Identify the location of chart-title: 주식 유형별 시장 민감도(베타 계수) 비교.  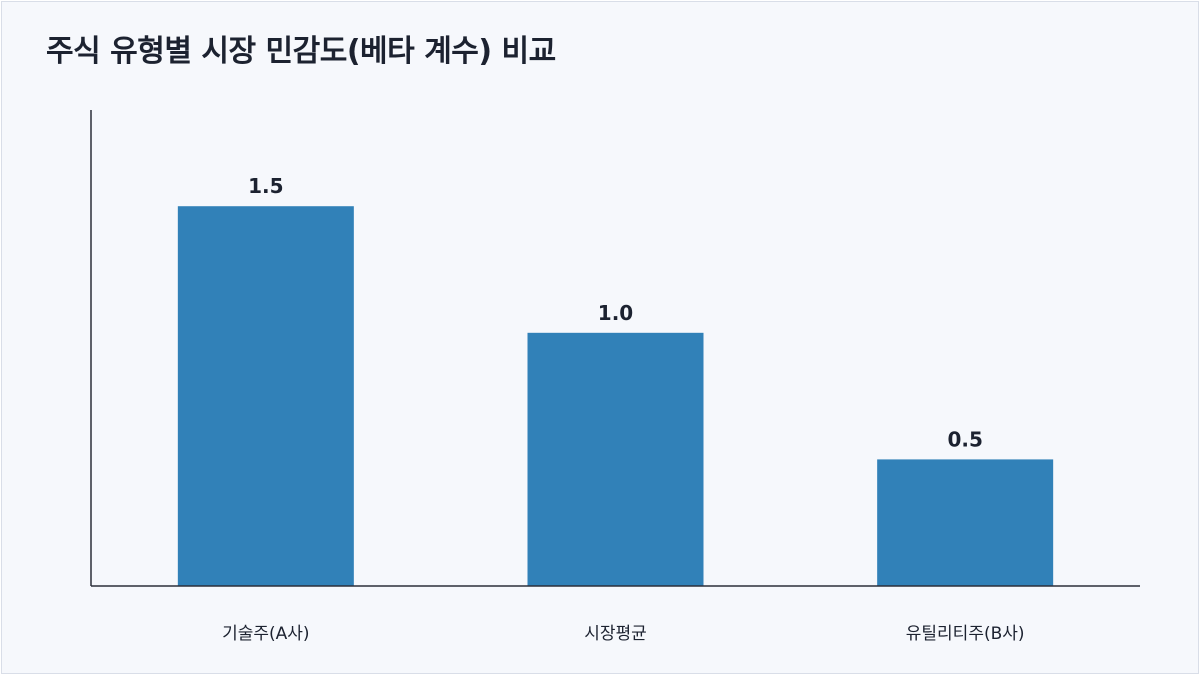
(301, 51).